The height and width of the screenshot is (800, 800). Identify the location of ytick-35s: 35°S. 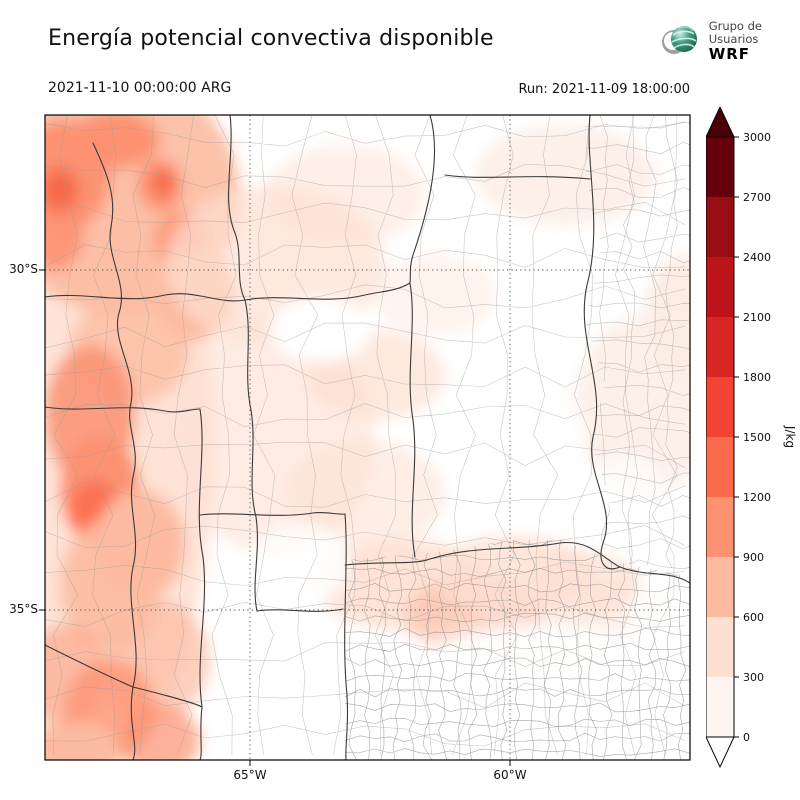
(23, 609).